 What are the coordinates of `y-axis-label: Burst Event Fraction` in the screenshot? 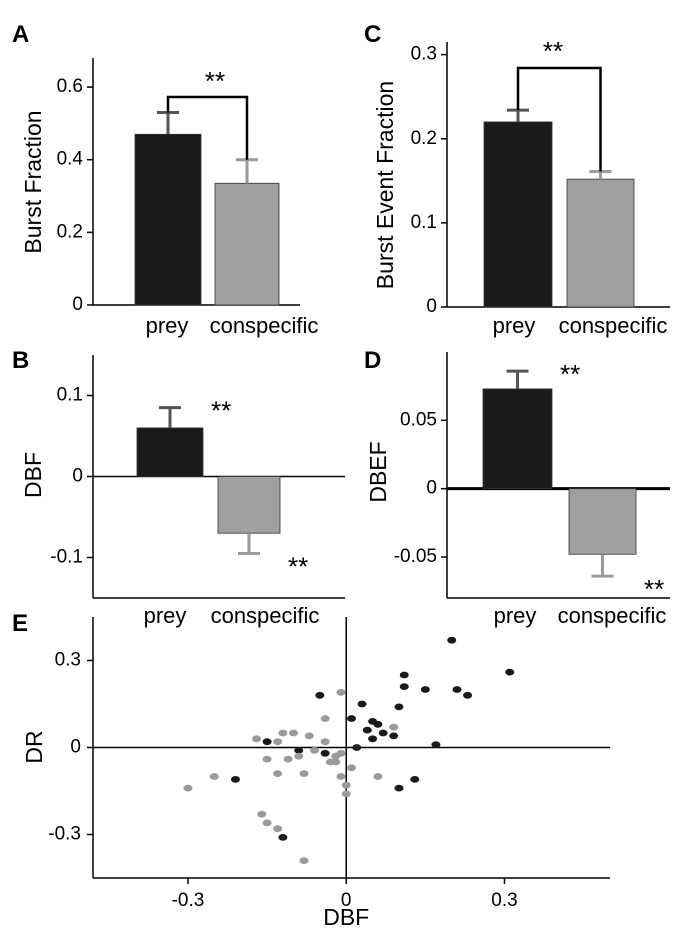 It's located at (385, 185).